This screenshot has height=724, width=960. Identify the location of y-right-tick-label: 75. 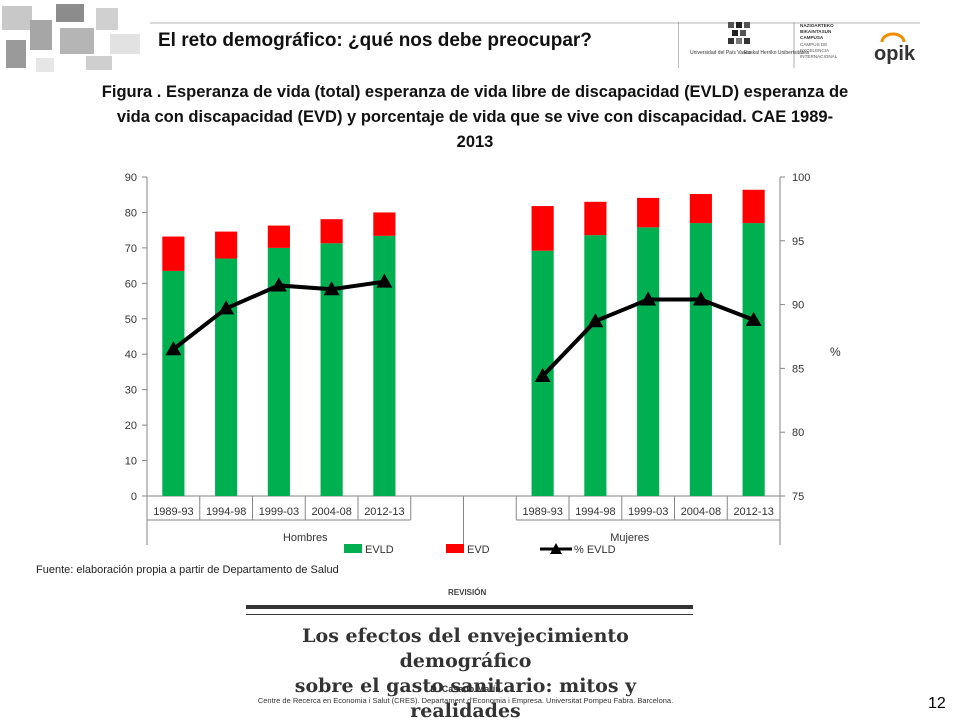
(798, 497).